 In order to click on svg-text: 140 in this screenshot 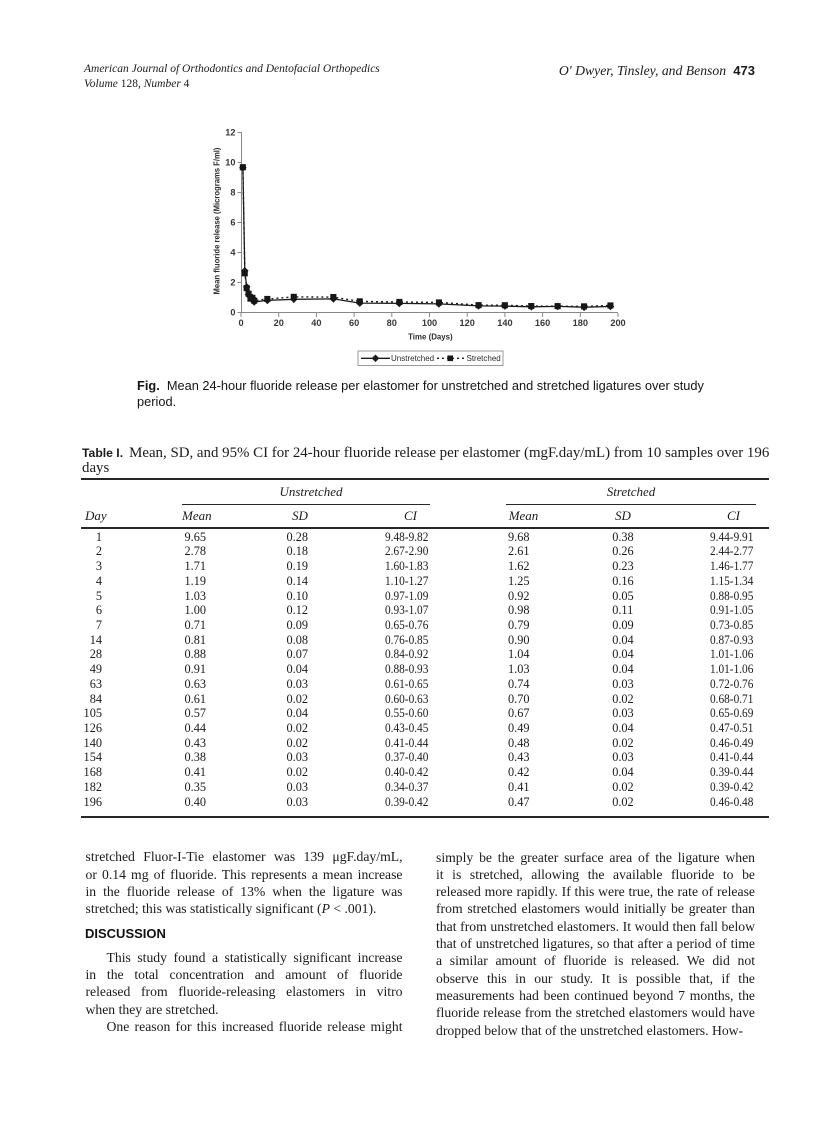, I will do `click(504, 323)`.